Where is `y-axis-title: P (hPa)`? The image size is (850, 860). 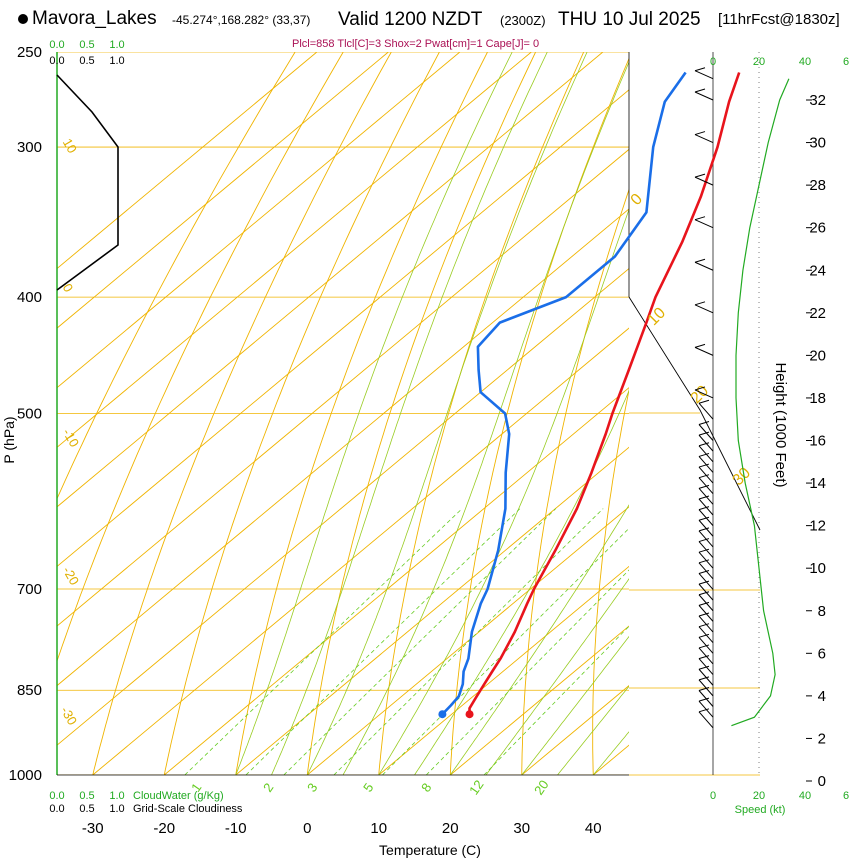 y-axis-title: P (hPa) is located at coordinates (9, 439).